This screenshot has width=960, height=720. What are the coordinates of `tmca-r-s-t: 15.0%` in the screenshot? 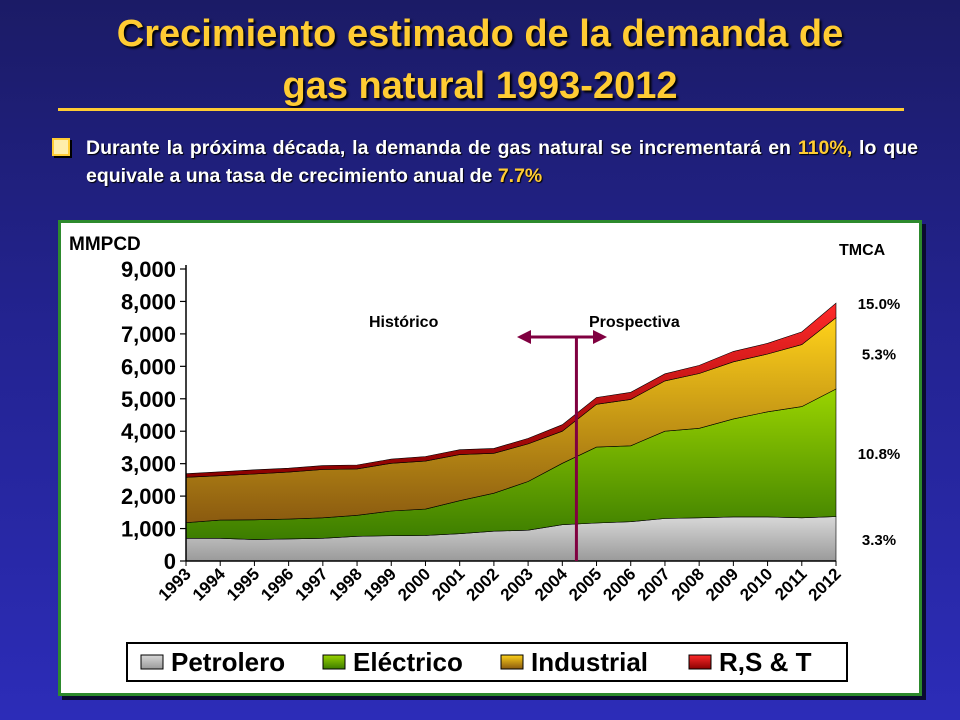 It's located at (879, 304).